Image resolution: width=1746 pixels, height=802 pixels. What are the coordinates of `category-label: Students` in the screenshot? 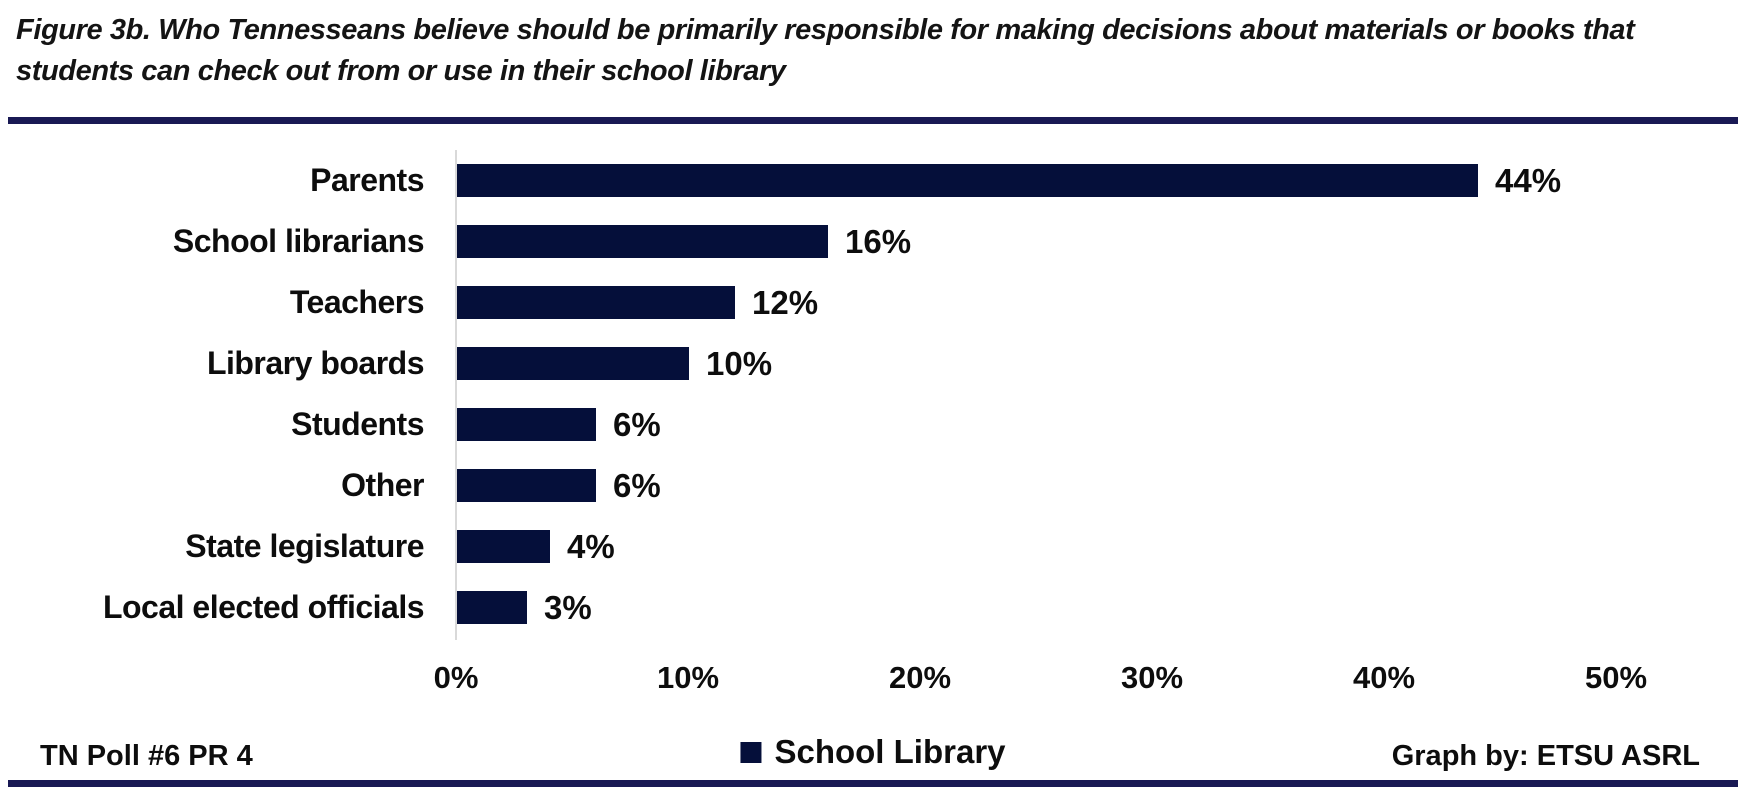 It's located at (357, 424).